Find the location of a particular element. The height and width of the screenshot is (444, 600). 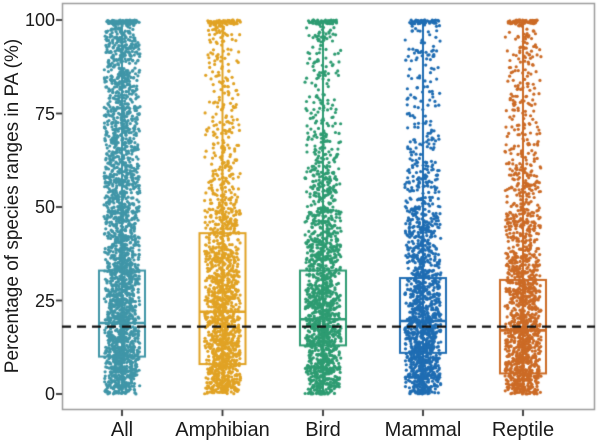

y-tick-label: 75 is located at coordinates (44, 113).